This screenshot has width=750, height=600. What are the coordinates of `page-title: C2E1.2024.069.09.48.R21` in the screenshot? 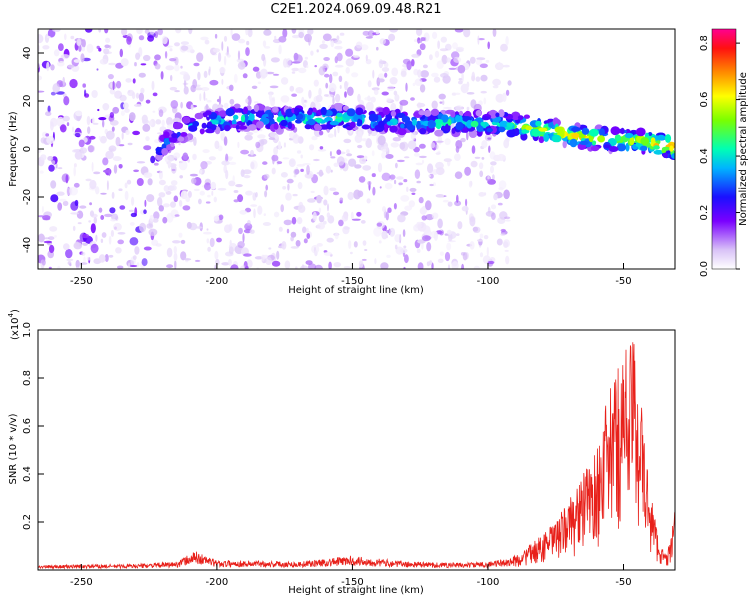 It's located at (356, 9).